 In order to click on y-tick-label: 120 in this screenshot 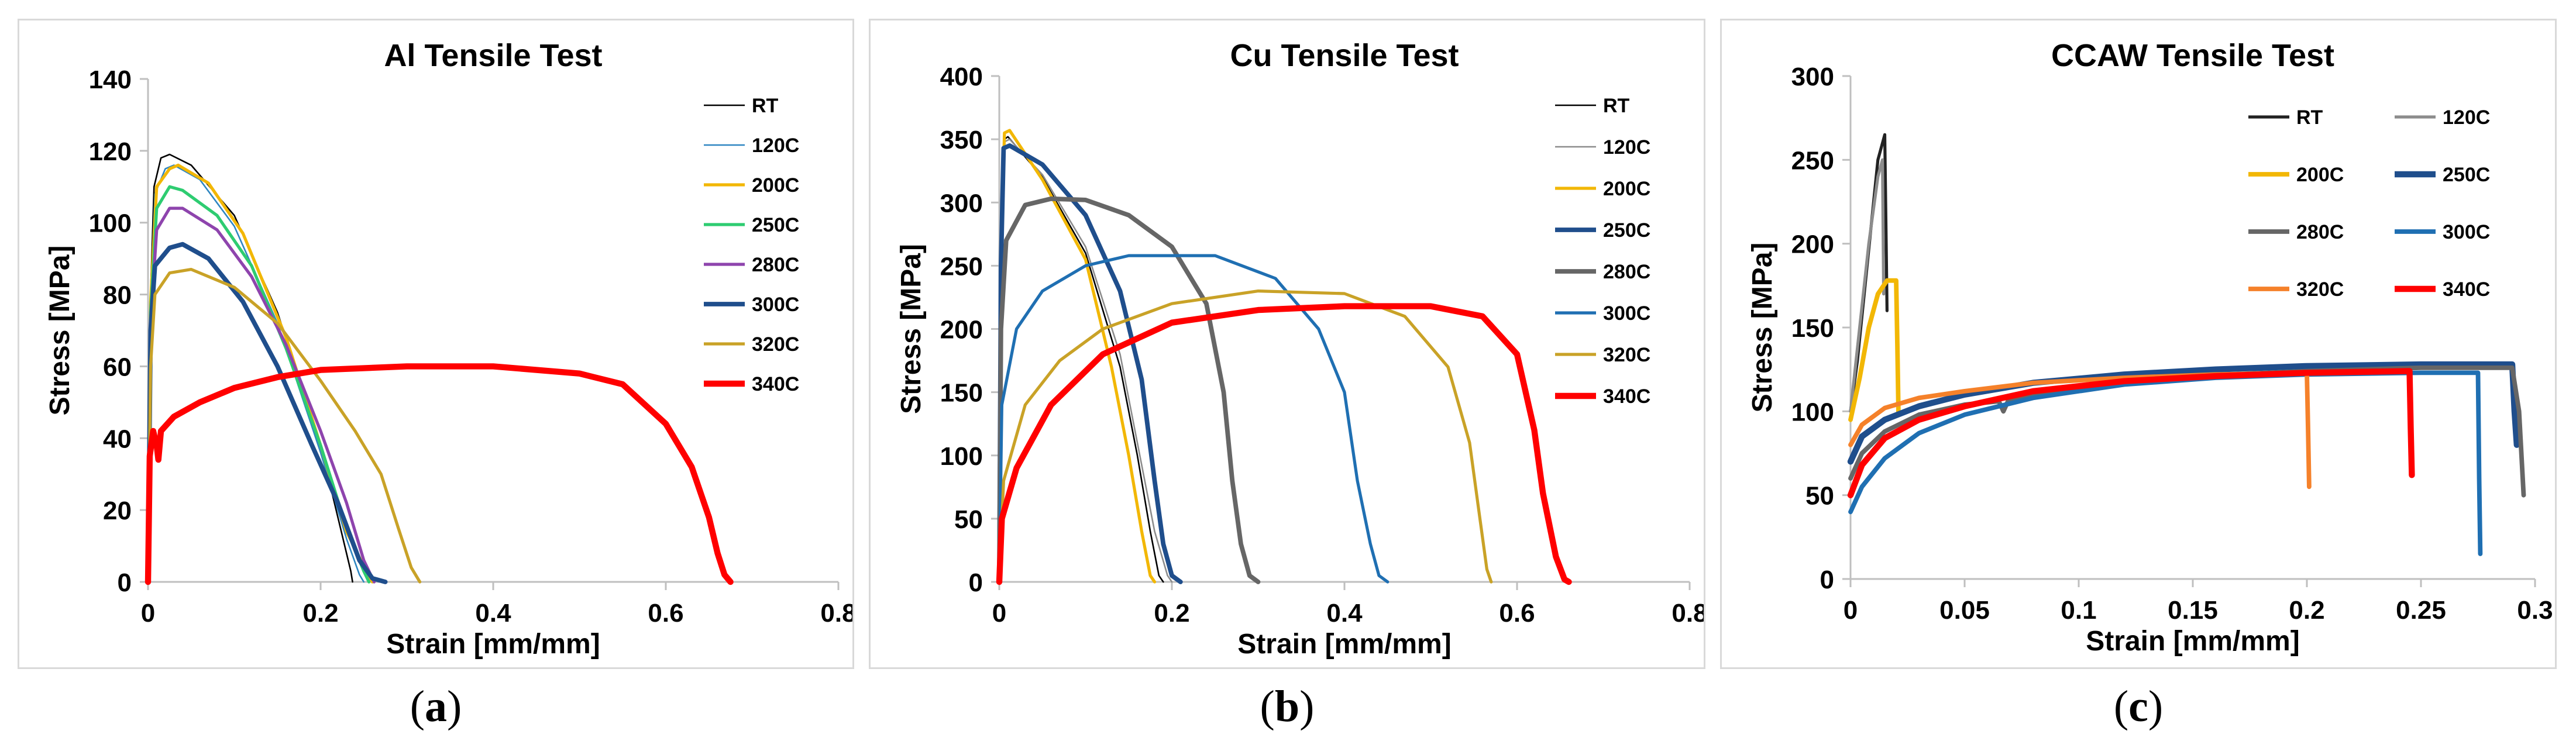, I will do `click(111, 152)`.